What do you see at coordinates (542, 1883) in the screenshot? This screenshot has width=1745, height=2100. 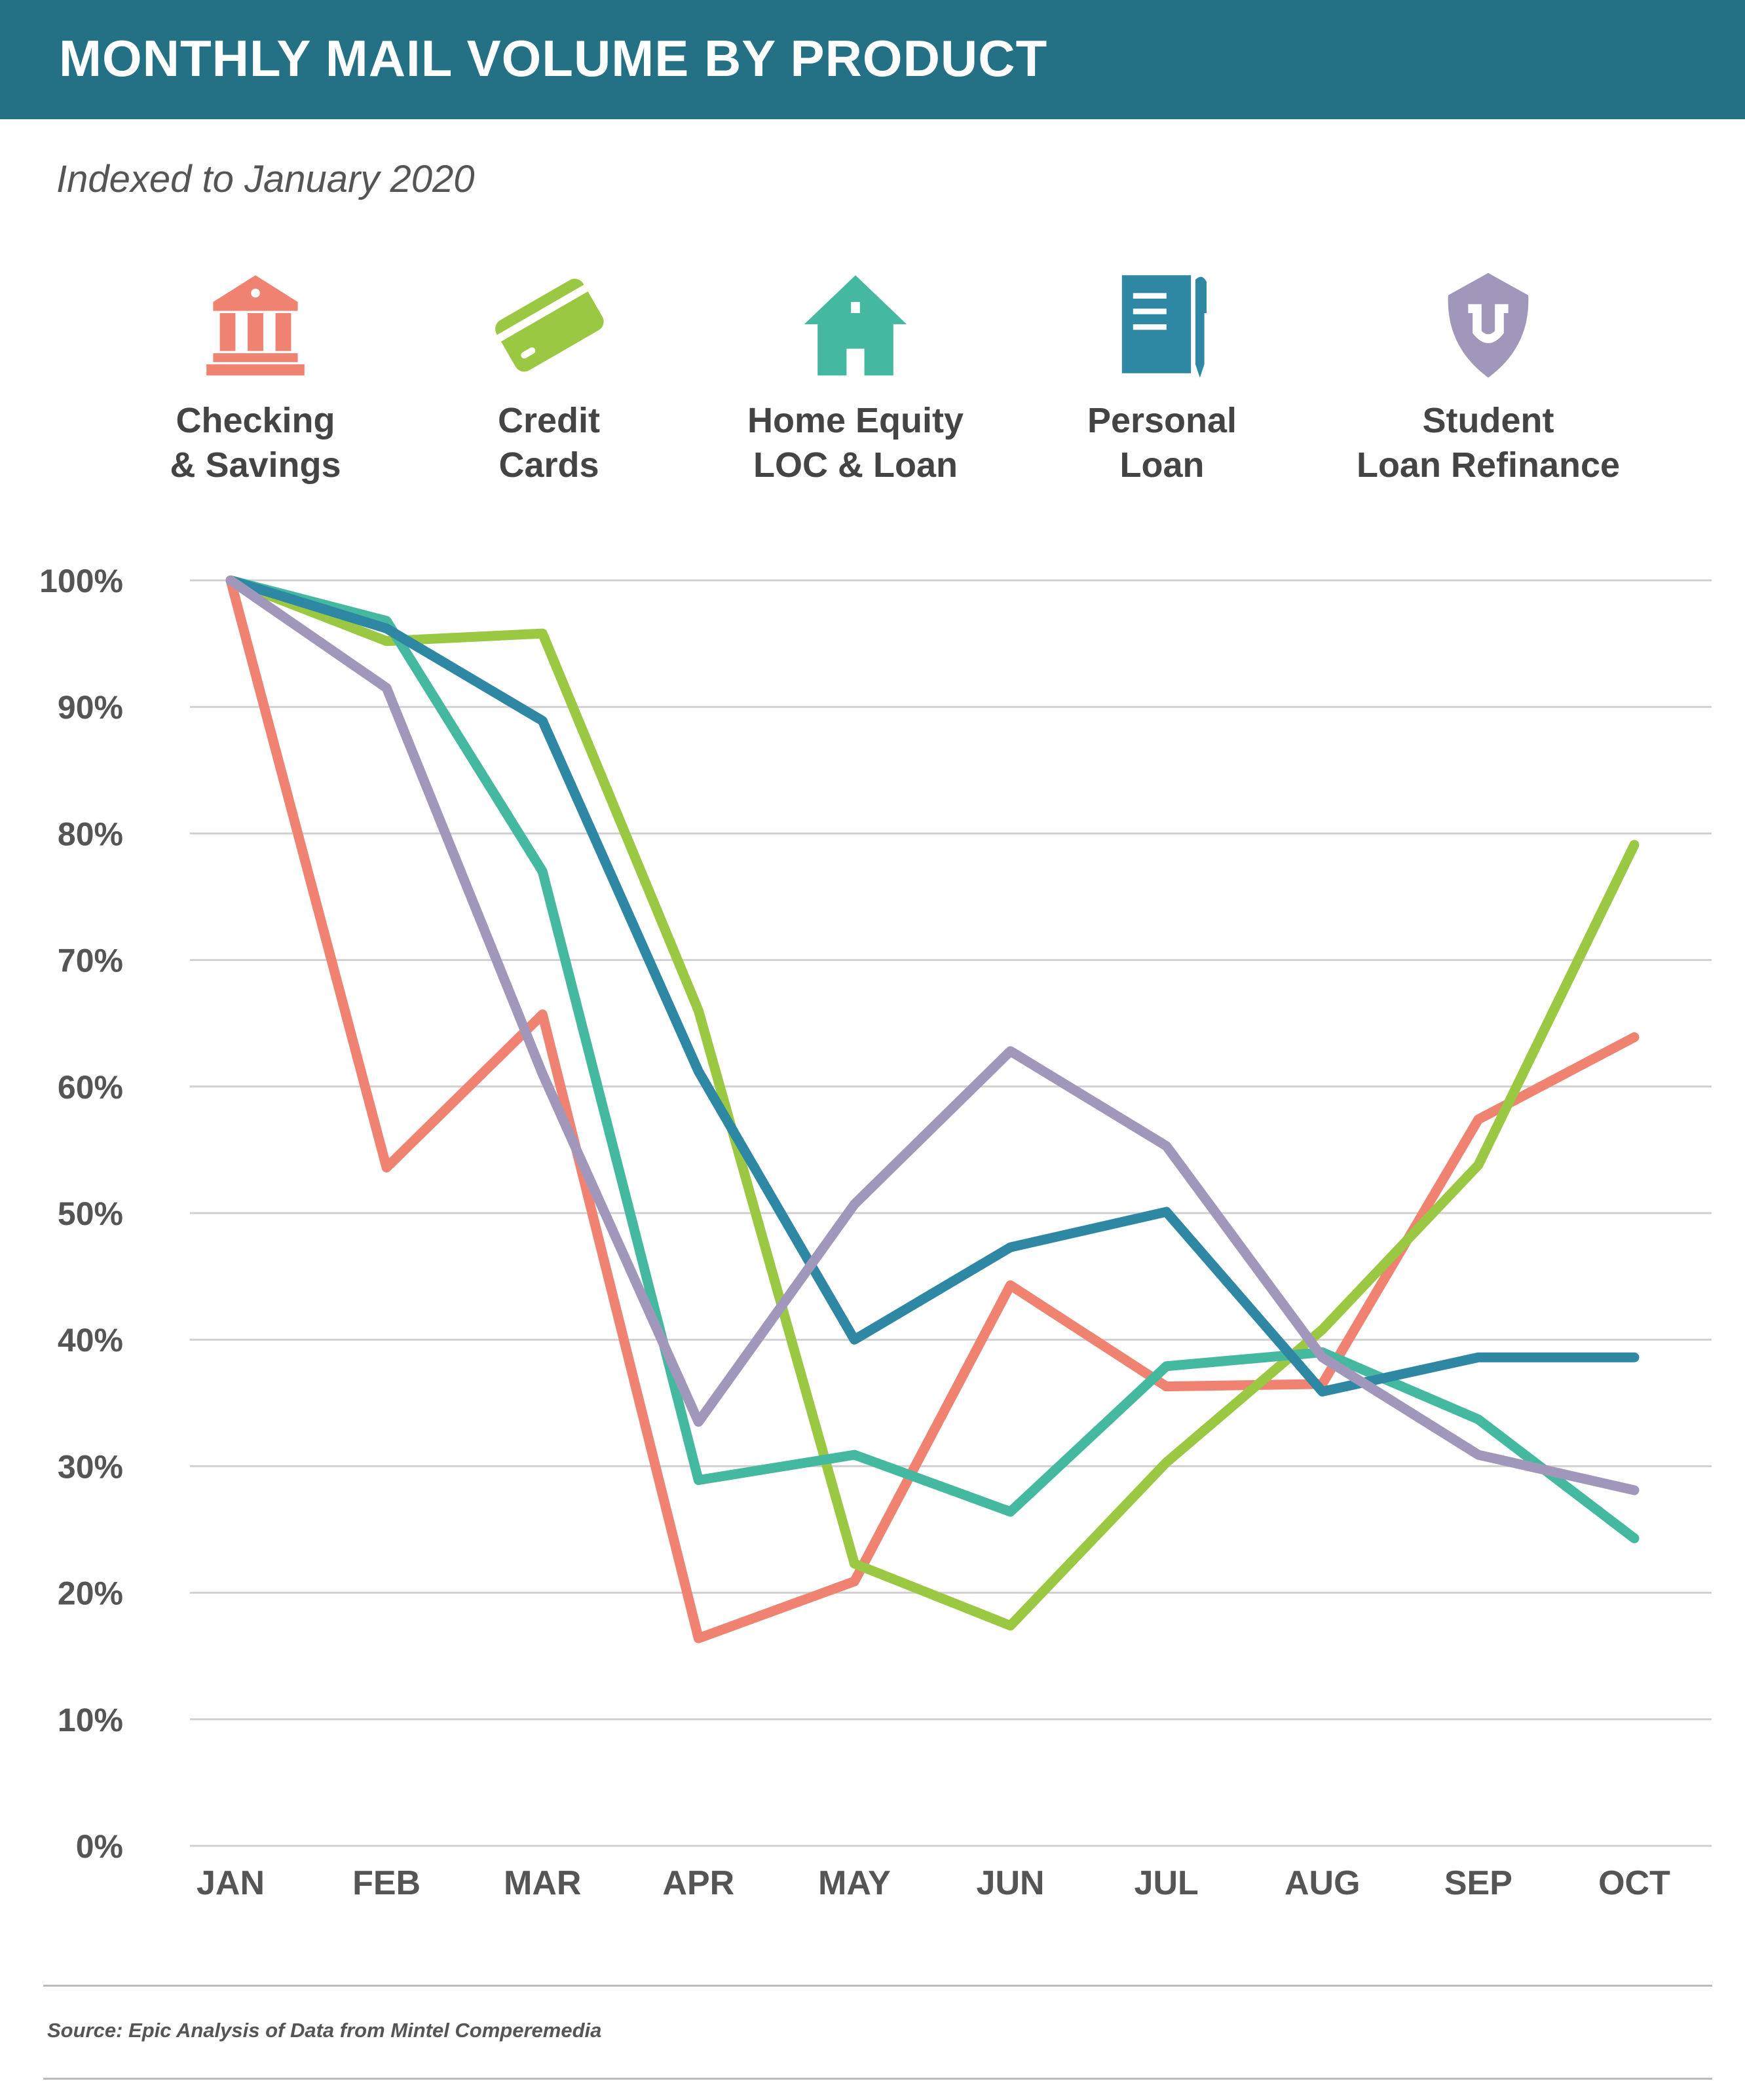 I see `x-tick-label: MAR` at bounding box center [542, 1883].